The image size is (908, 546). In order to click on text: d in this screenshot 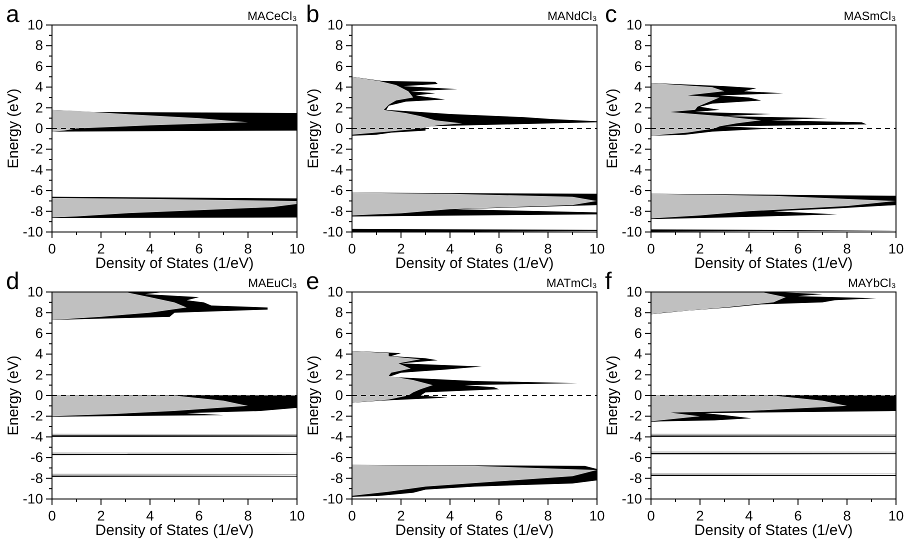, I will do `click(13, 281)`.